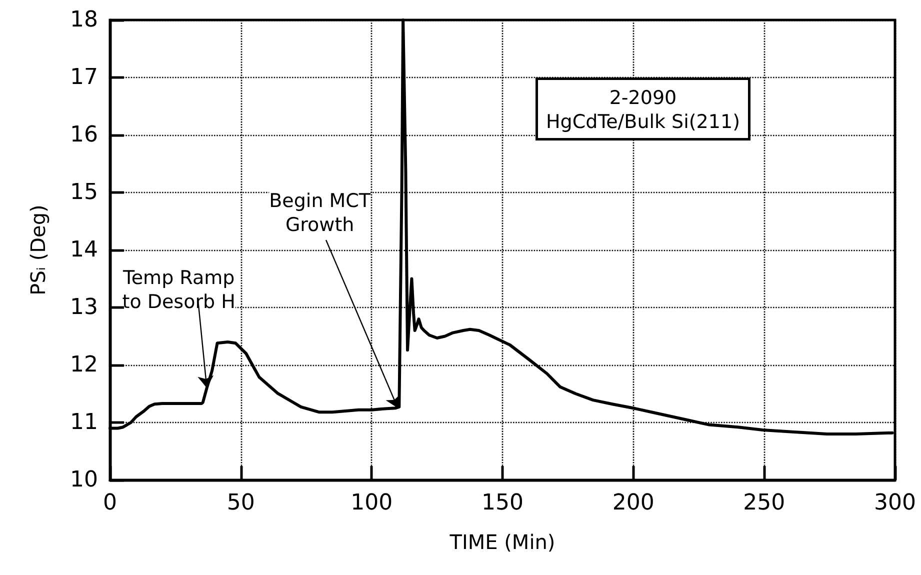  I want to click on x-tick-label: 150, so click(503, 503).